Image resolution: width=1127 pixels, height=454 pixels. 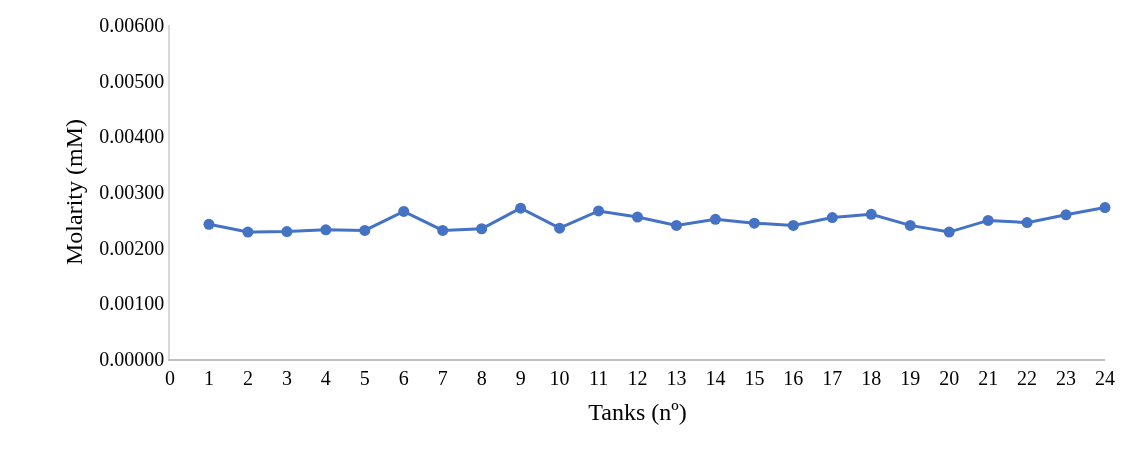 I want to click on x-tick-label: 4, so click(x=325, y=377).